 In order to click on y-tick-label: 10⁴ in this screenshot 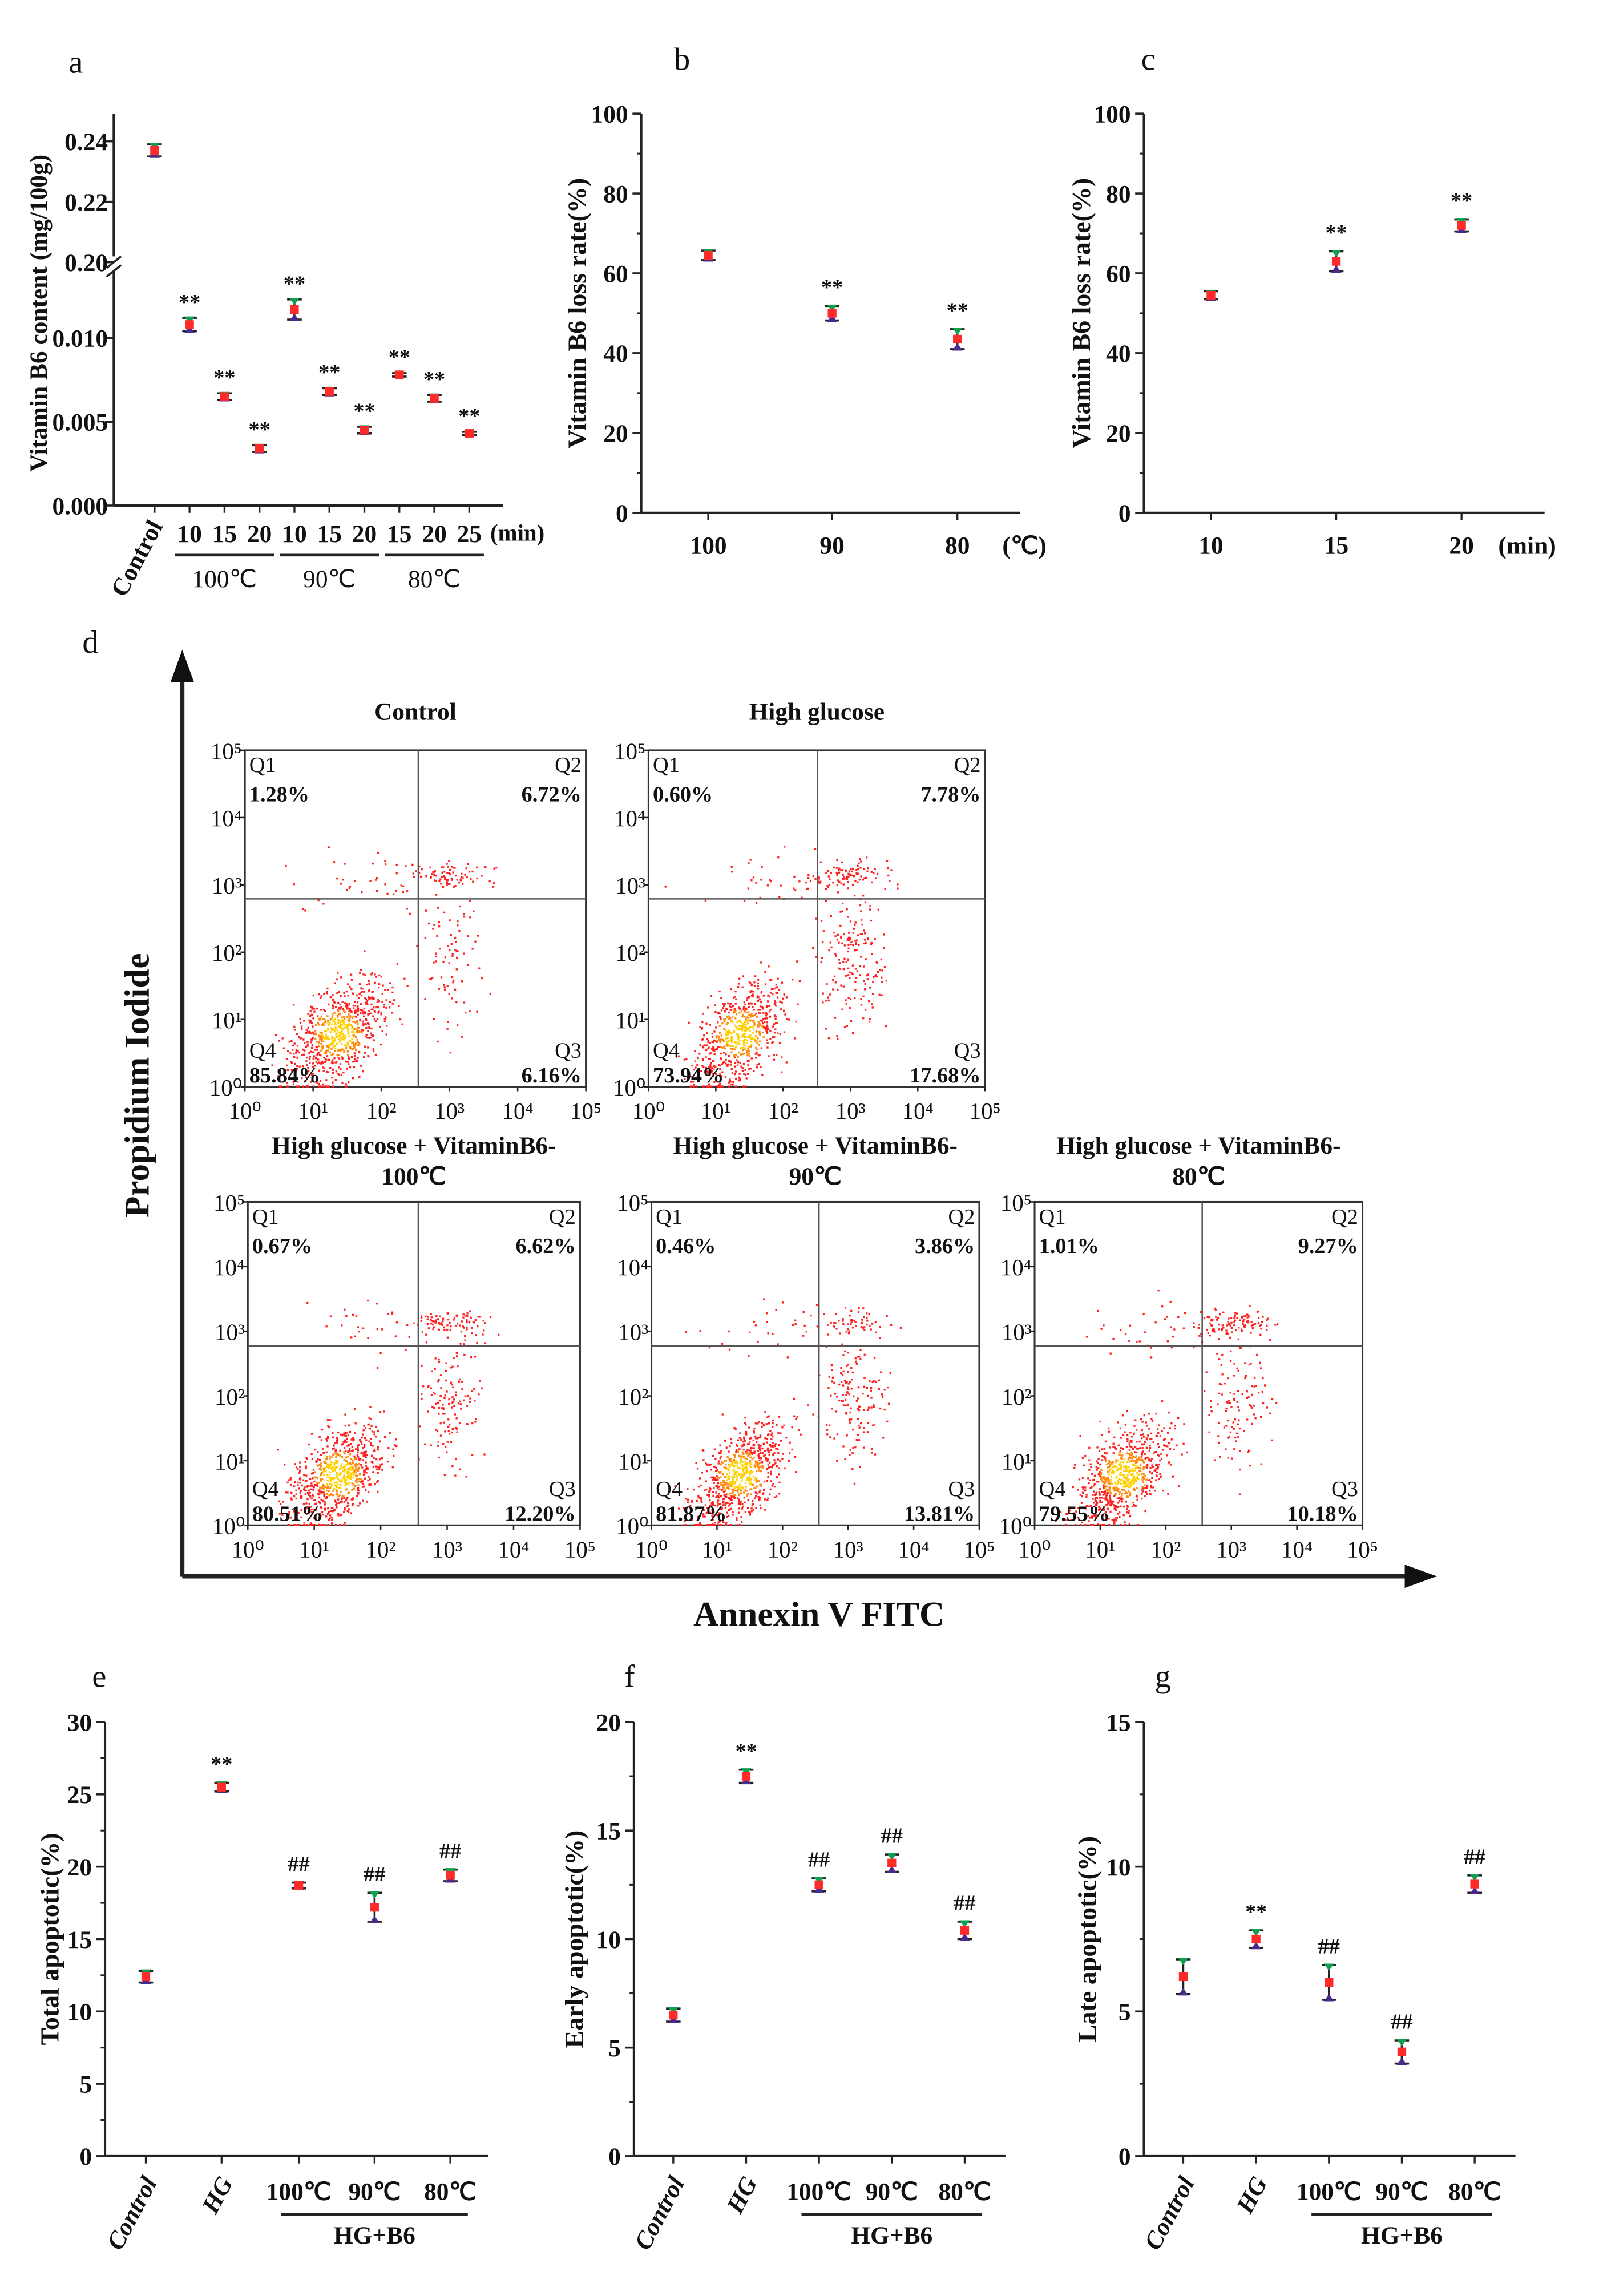, I will do `click(227, 818)`.